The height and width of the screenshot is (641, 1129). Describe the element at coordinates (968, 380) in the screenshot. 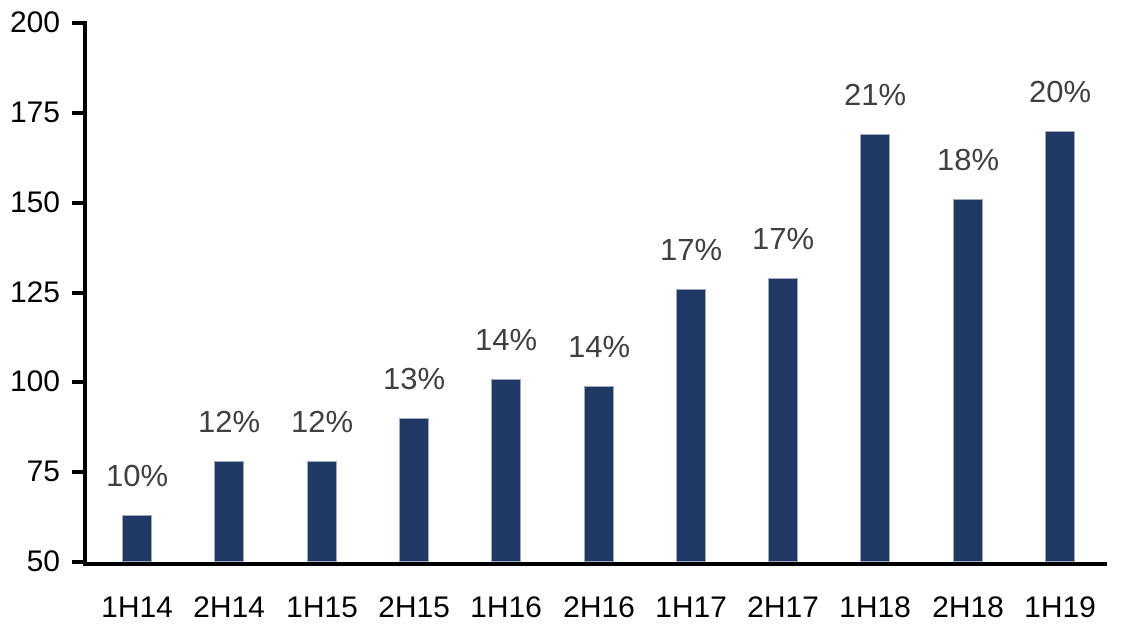

I see `bar-2H18` at that location.